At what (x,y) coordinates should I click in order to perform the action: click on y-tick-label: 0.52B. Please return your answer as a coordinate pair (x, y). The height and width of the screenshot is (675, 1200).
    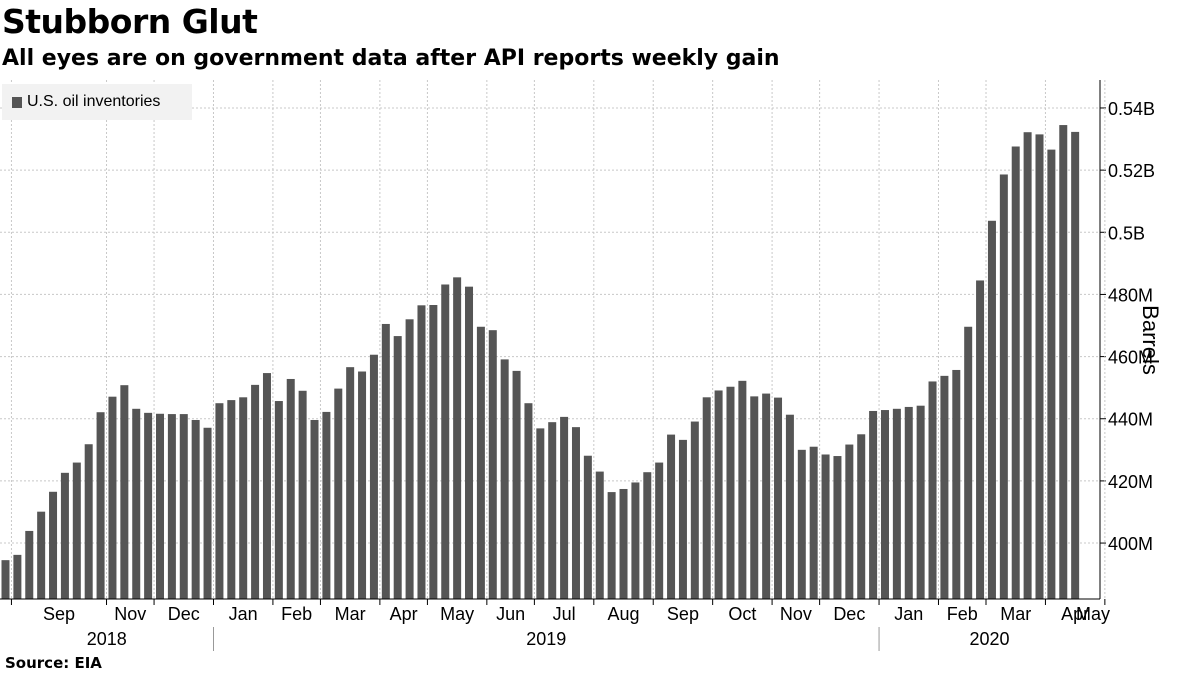
    Looking at the image, I should click on (1131, 171).